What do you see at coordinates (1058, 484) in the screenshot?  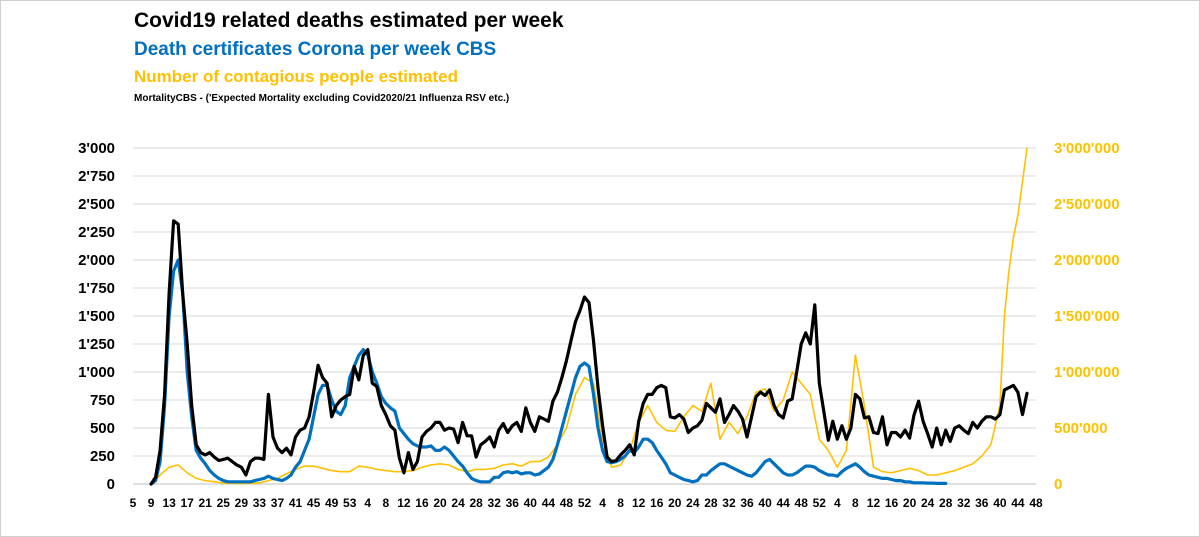 I see `y2-tick-label: 0` at bounding box center [1058, 484].